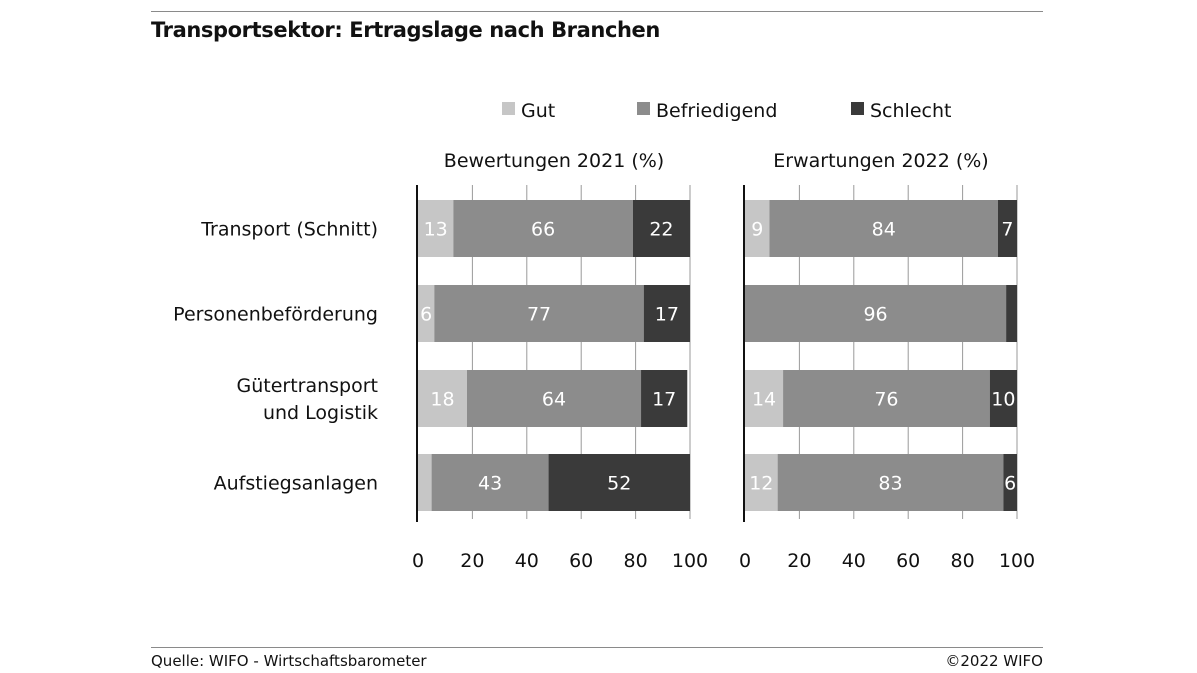 Image resolution: width=1197 pixels, height=673 pixels. I want to click on data-label-gut-transport-schnitt: 13, so click(436, 230).